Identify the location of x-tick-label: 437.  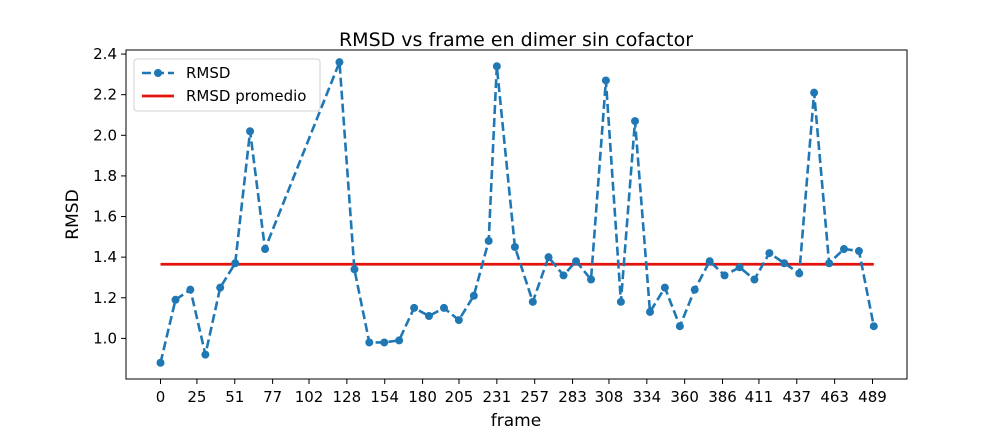
(796, 397).